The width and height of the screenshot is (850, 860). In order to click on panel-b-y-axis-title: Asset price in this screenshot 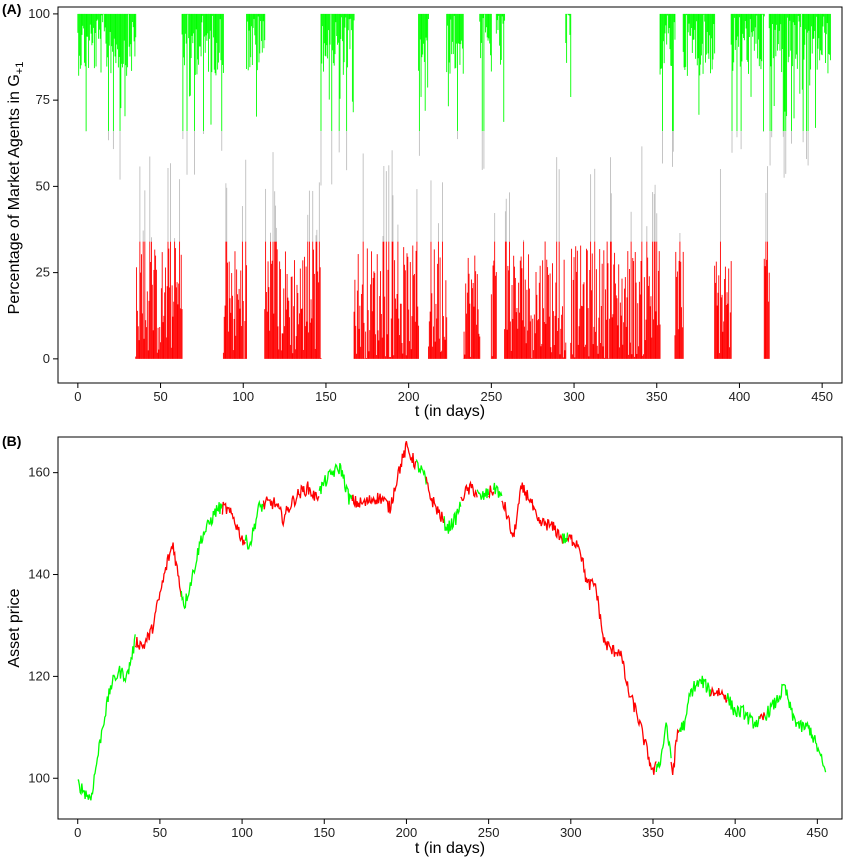, I will do `click(14, 627)`.